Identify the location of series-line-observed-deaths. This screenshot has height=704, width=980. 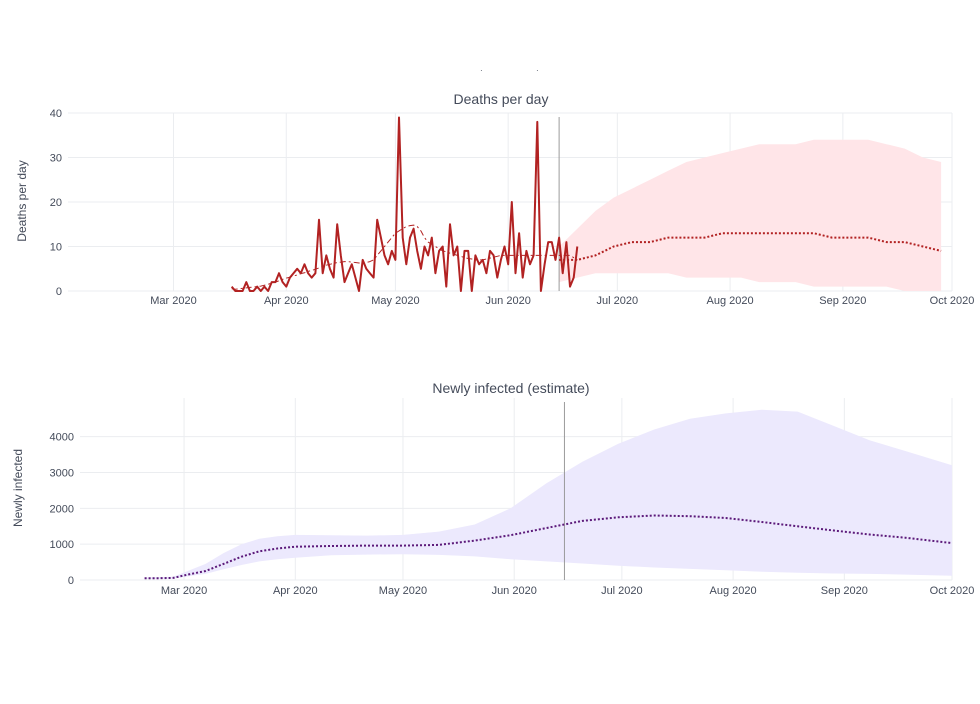
(404, 204).